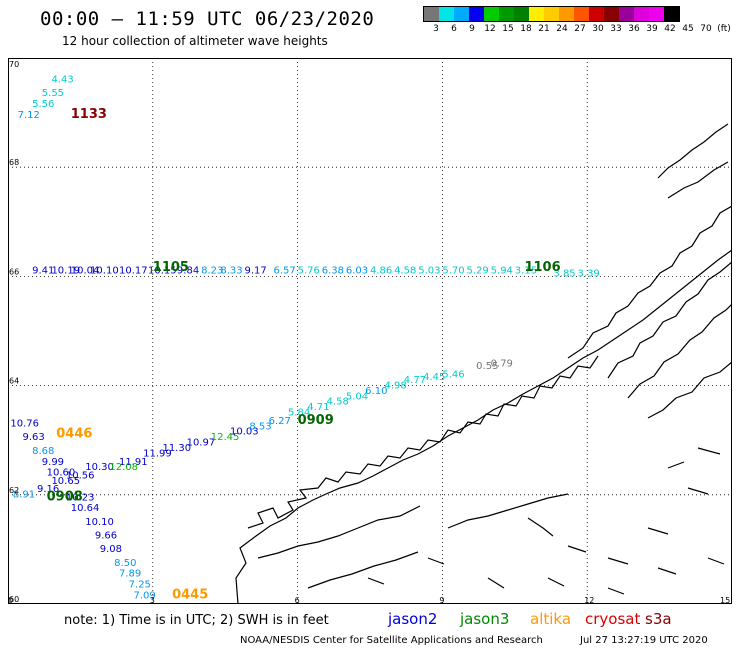 The image size is (740, 650). Describe the element at coordinates (61, 473) in the screenshot. I see `wave-height-value: 10.60` at that location.